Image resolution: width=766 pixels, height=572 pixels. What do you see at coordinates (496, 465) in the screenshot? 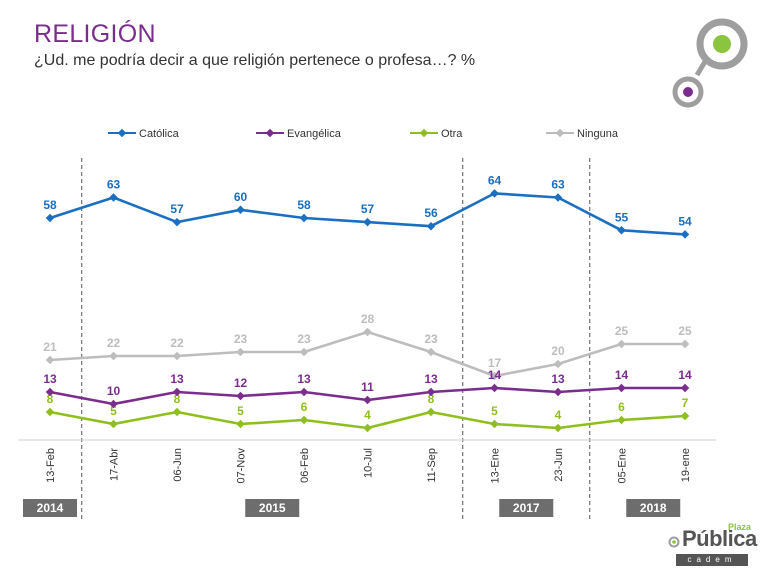
I see `x-tick-label: 13-Ene` at bounding box center [496, 465].